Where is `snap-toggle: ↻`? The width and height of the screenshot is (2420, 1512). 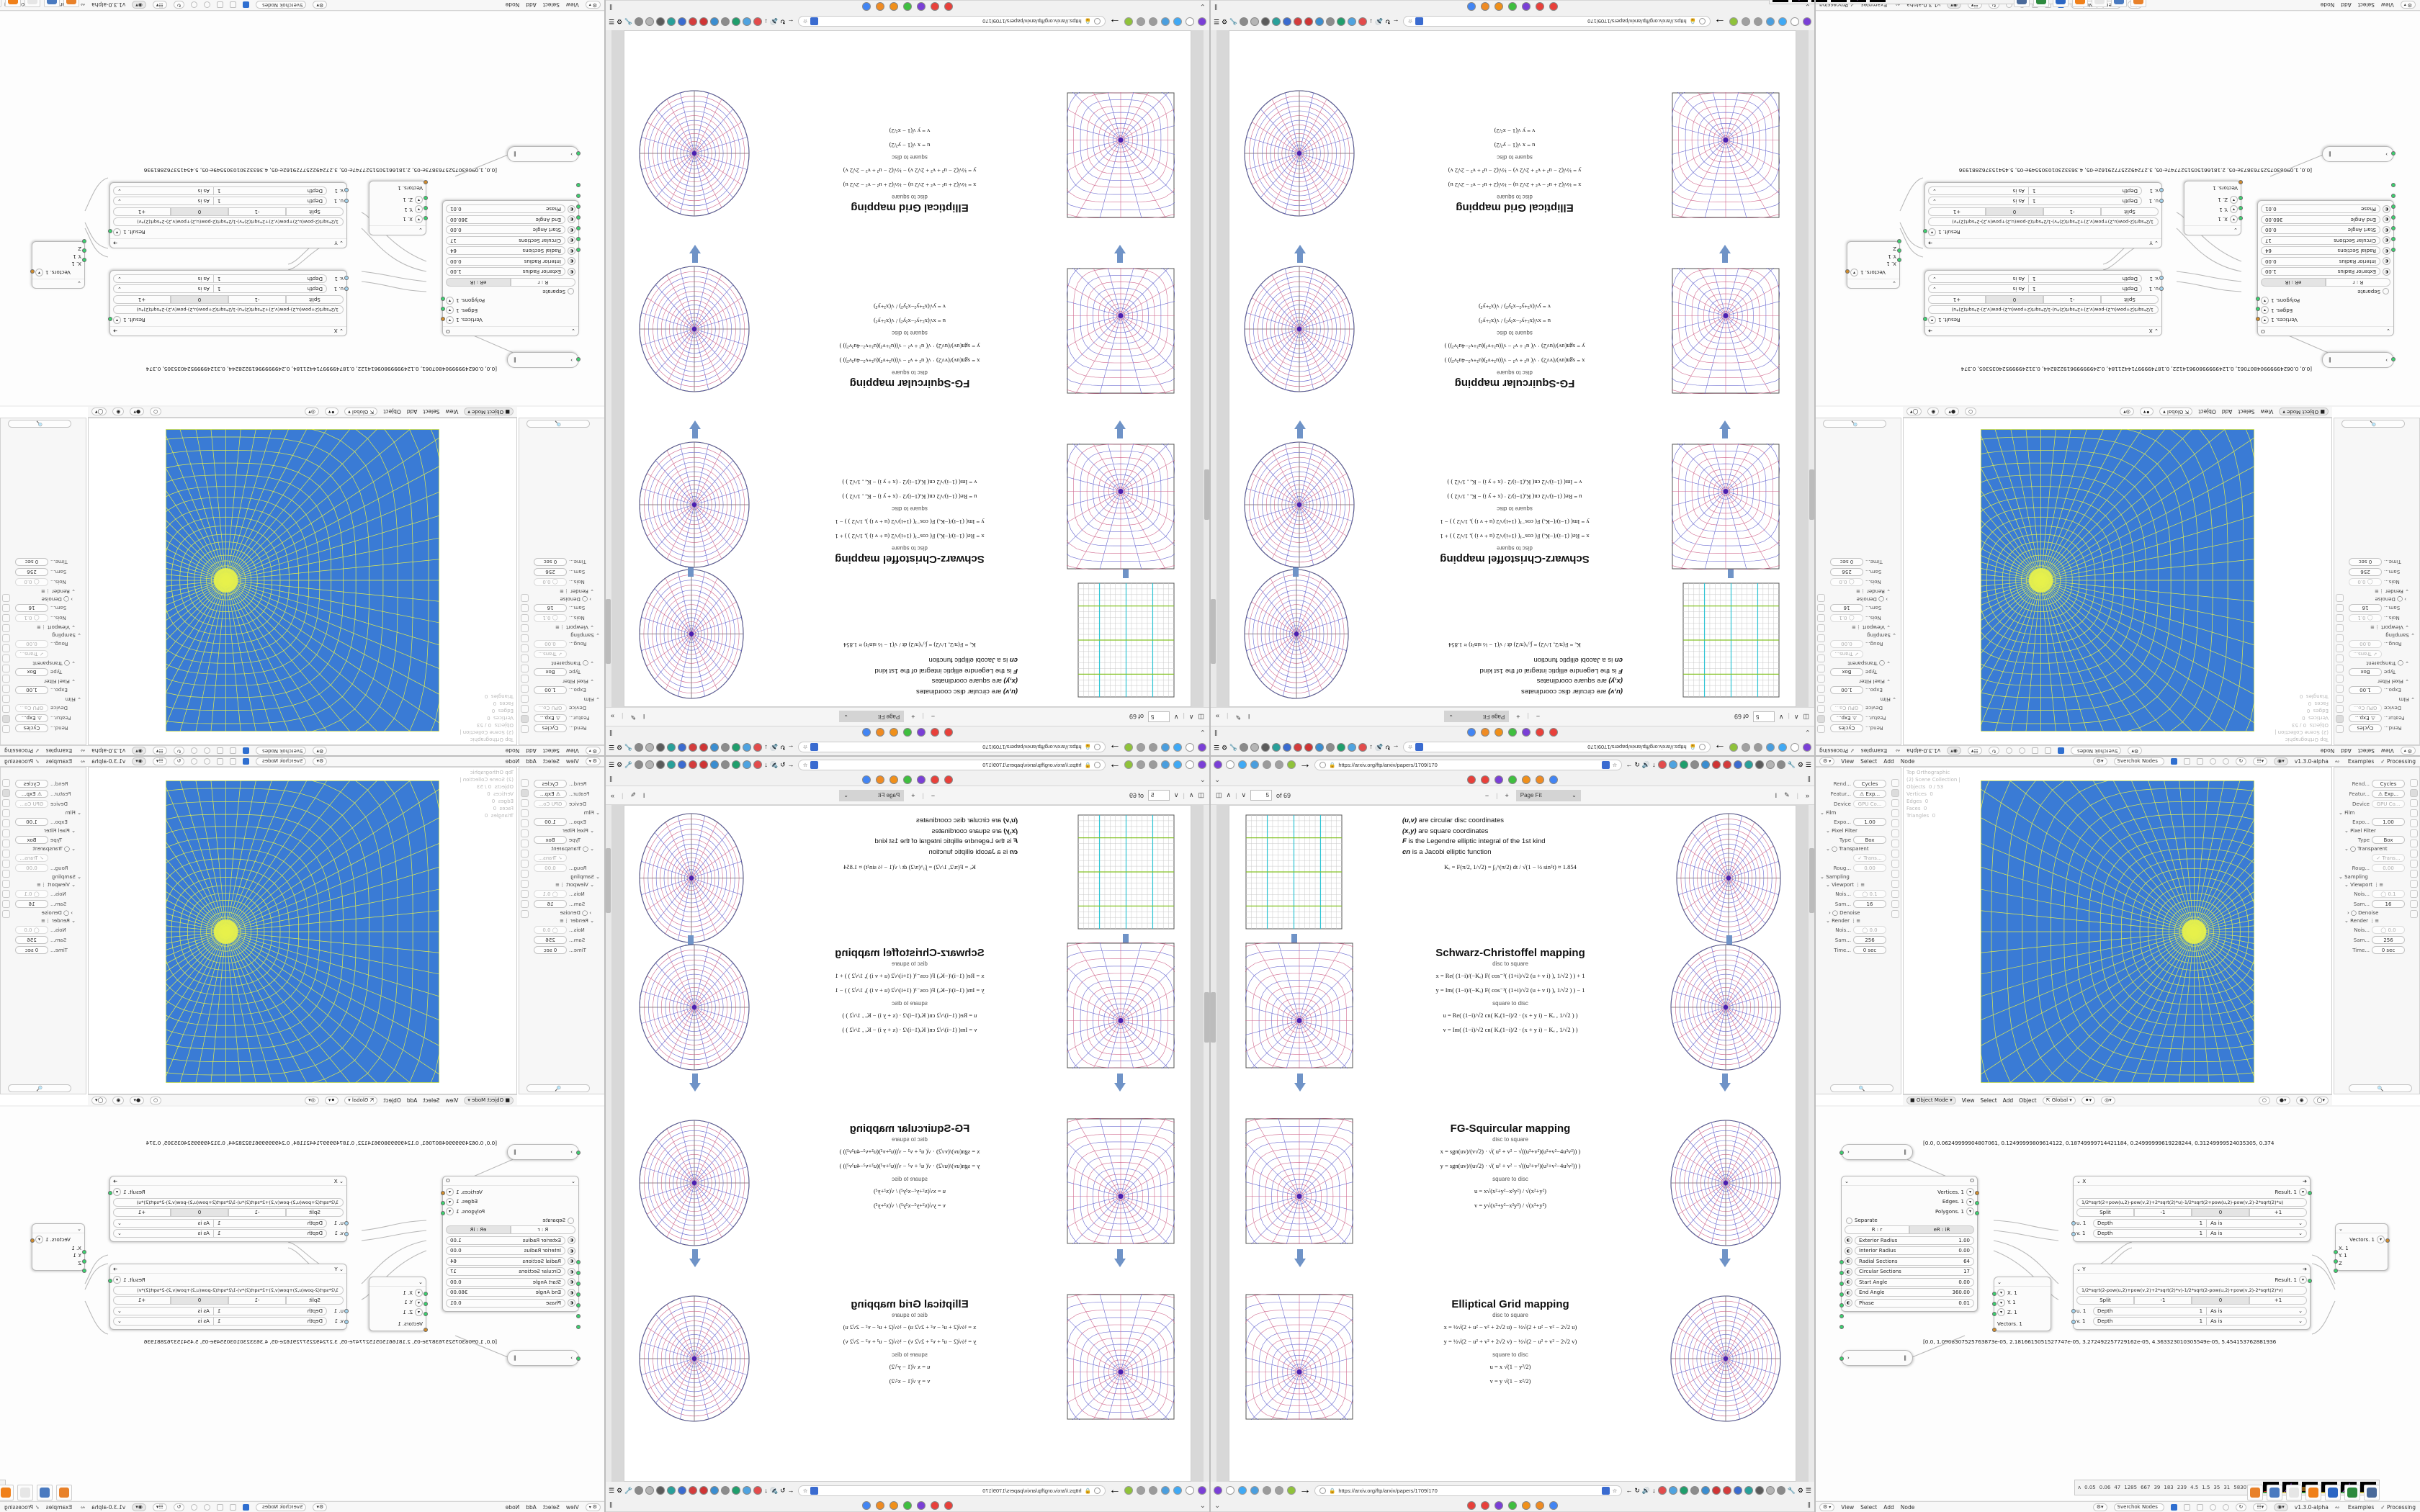
snap-toggle: ↻ is located at coordinates (179, 761).